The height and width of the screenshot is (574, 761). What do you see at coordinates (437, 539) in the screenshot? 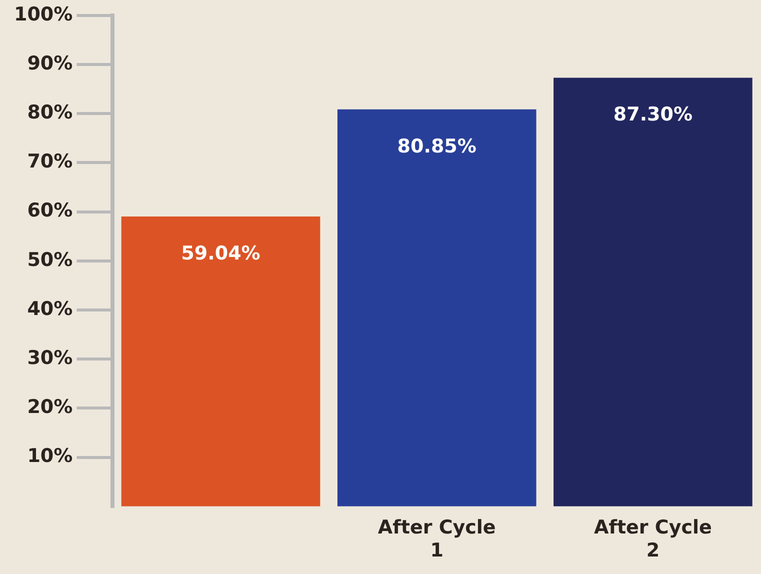
I see `x-tick-label: After Cycle 1` at bounding box center [437, 539].